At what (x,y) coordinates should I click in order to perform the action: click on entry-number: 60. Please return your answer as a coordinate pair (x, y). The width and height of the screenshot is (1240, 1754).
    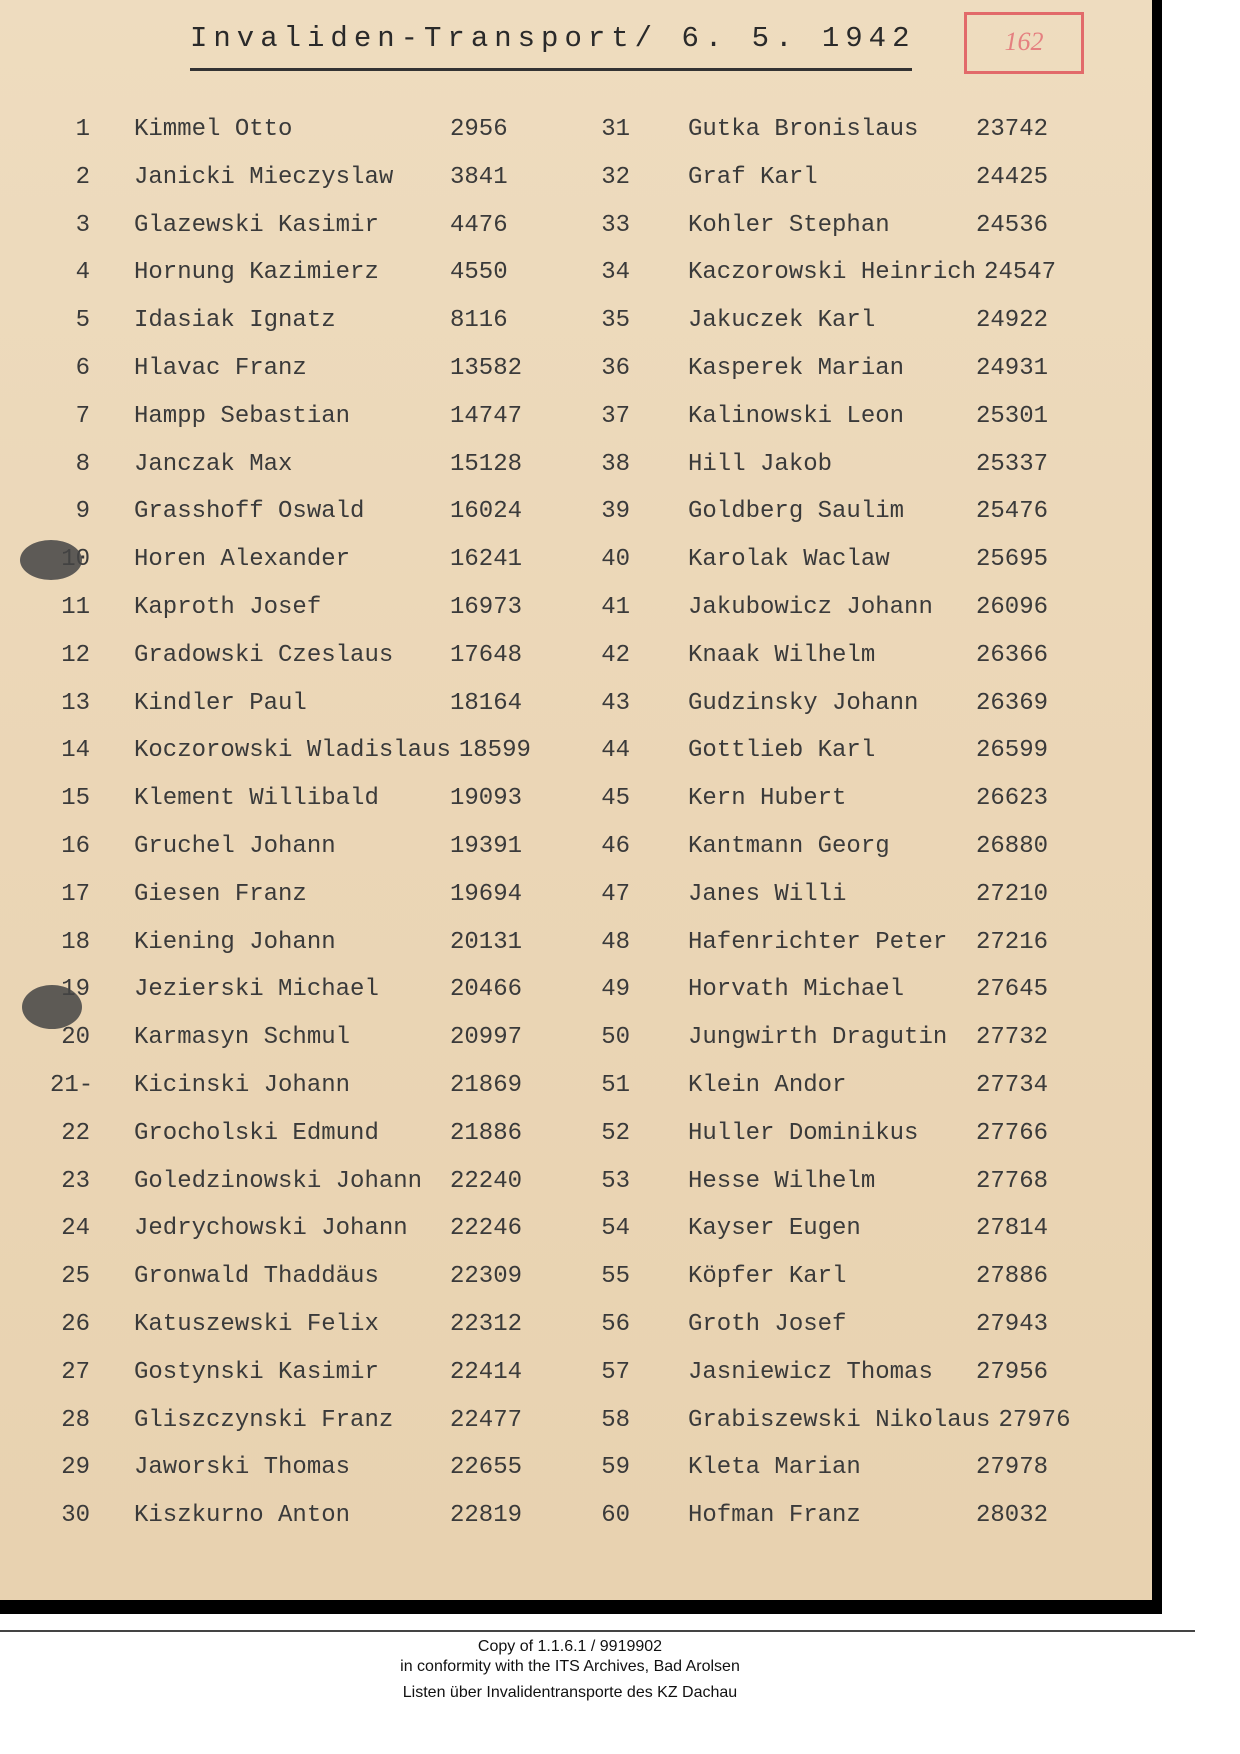
    Looking at the image, I should click on (615, 1516).